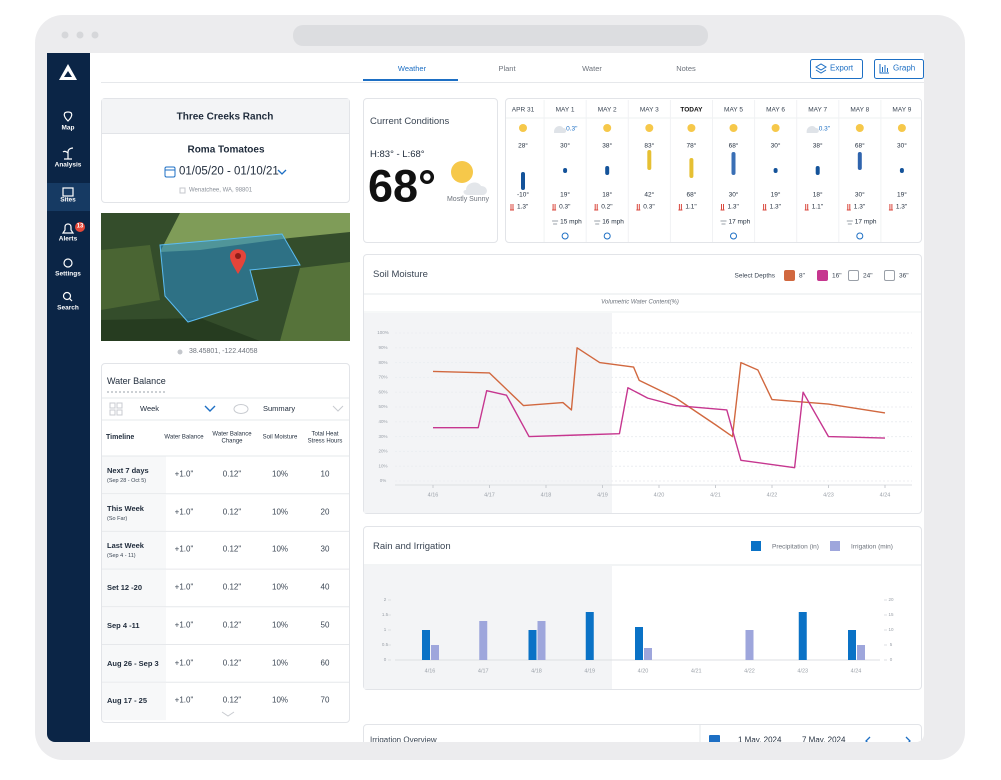 The image size is (1001, 780). What do you see at coordinates (68, 239) in the screenshot?
I see `nav-label: Alerts` at bounding box center [68, 239].